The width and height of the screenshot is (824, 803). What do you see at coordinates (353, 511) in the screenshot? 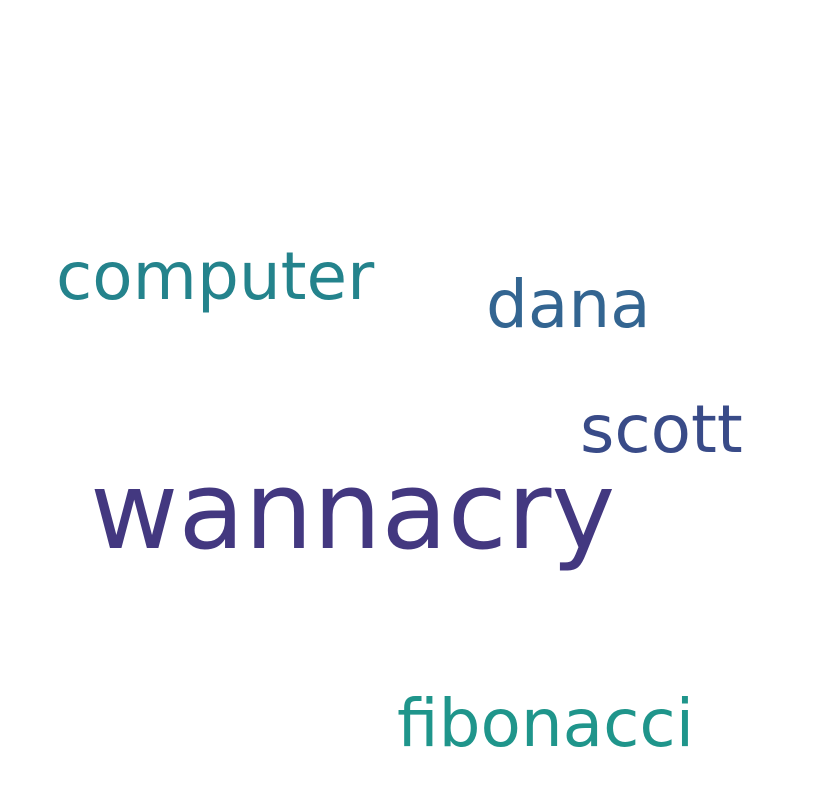
I see `word-wannacry: wannacry` at bounding box center [353, 511].